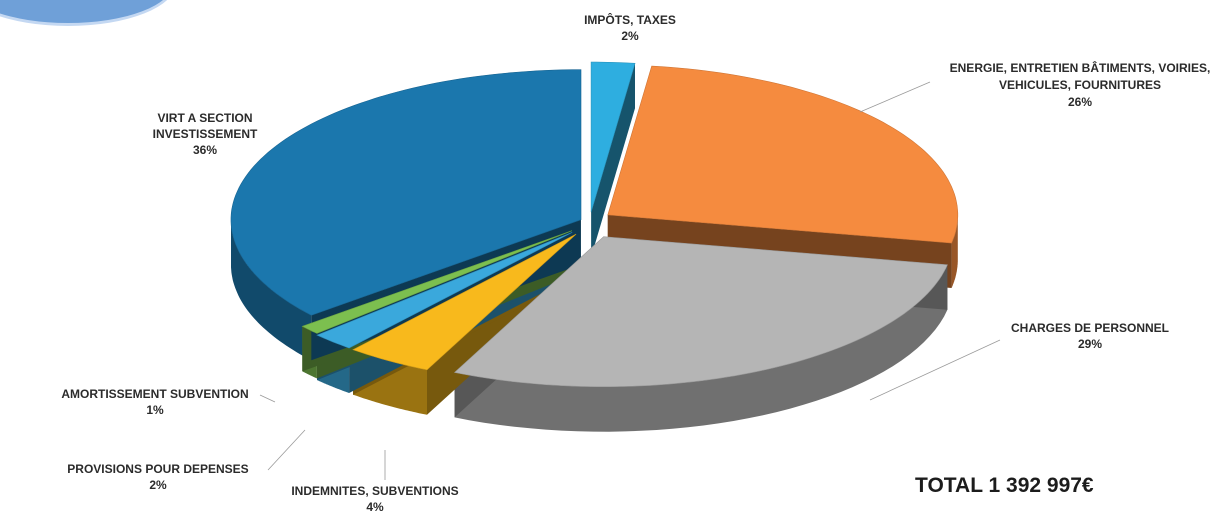 This screenshot has height=513, width=1228. Describe the element at coordinates (406, 192) in the screenshot. I see `pie-slice-virt-investissement` at that location.